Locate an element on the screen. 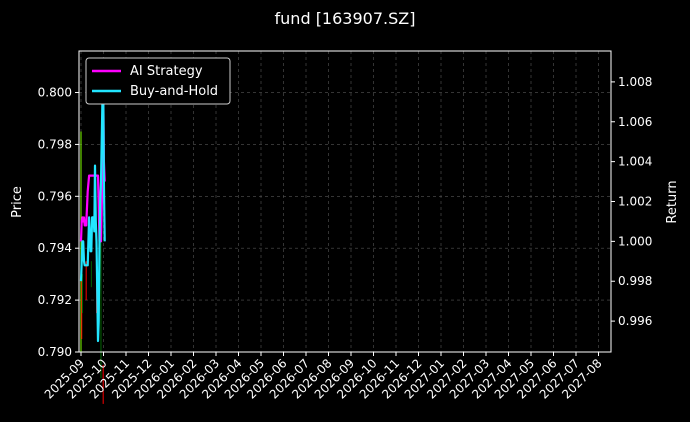  y2-tick-label: 1.000 is located at coordinates (635, 241).